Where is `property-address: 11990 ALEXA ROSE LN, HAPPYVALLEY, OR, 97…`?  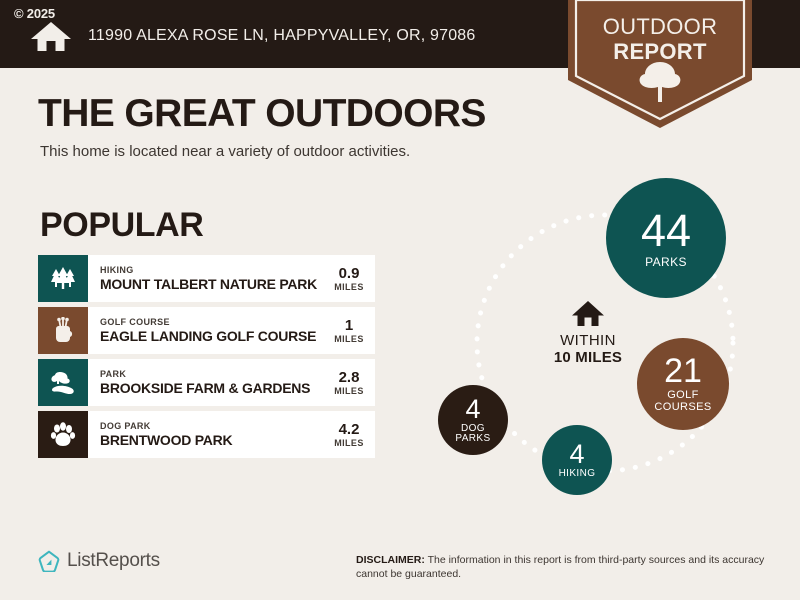
property-address: 11990 ALEXA ROSE LN, HAPPYVALLEY, OR, 97… is located at coordinates (282, 35).